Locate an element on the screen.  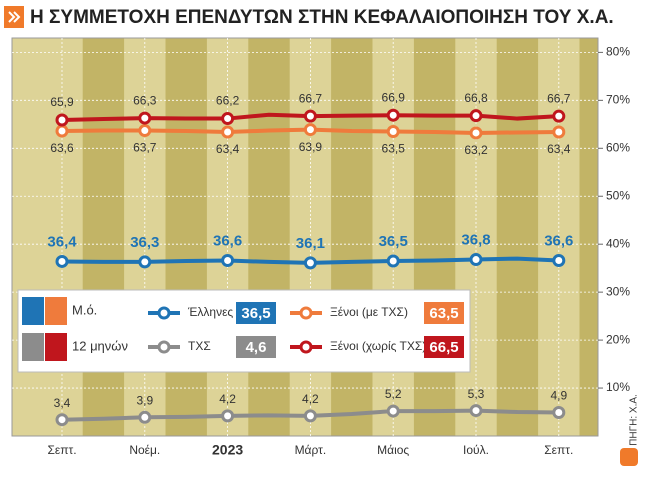
value-label: 63,9 is located at coordinates (311, 147).